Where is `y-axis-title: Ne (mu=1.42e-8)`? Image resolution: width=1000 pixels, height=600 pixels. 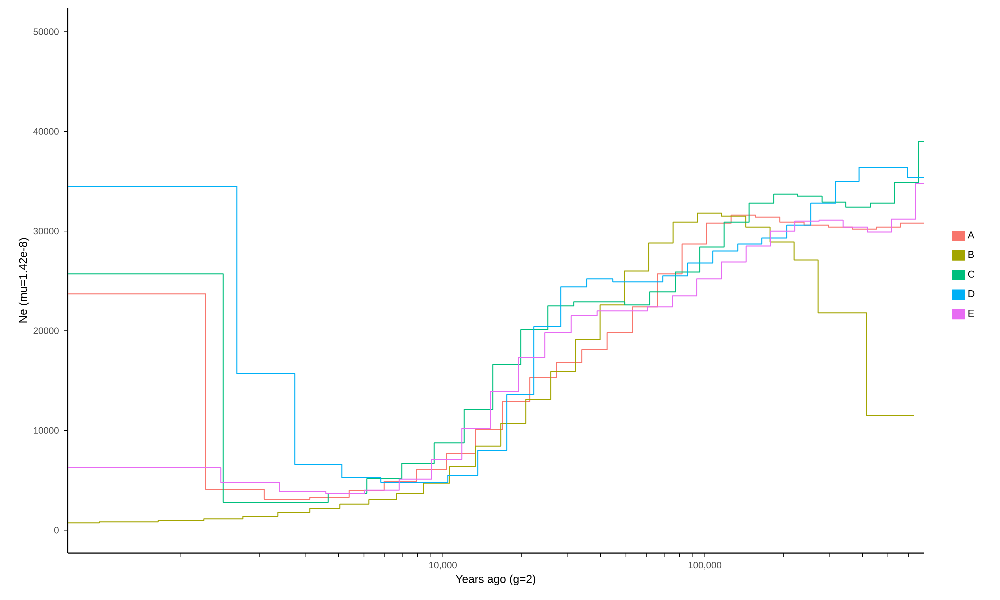
y-axis-title: Ne (mu=1.42e-8) is located at coordinates (24, 280).